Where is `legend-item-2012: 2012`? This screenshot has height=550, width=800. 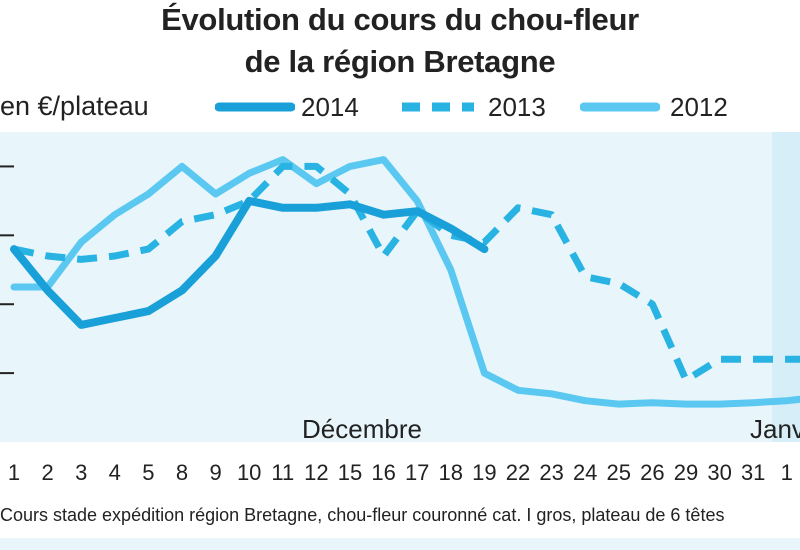
legend-item-2012: 2012 is located at coordinates (653, 107).